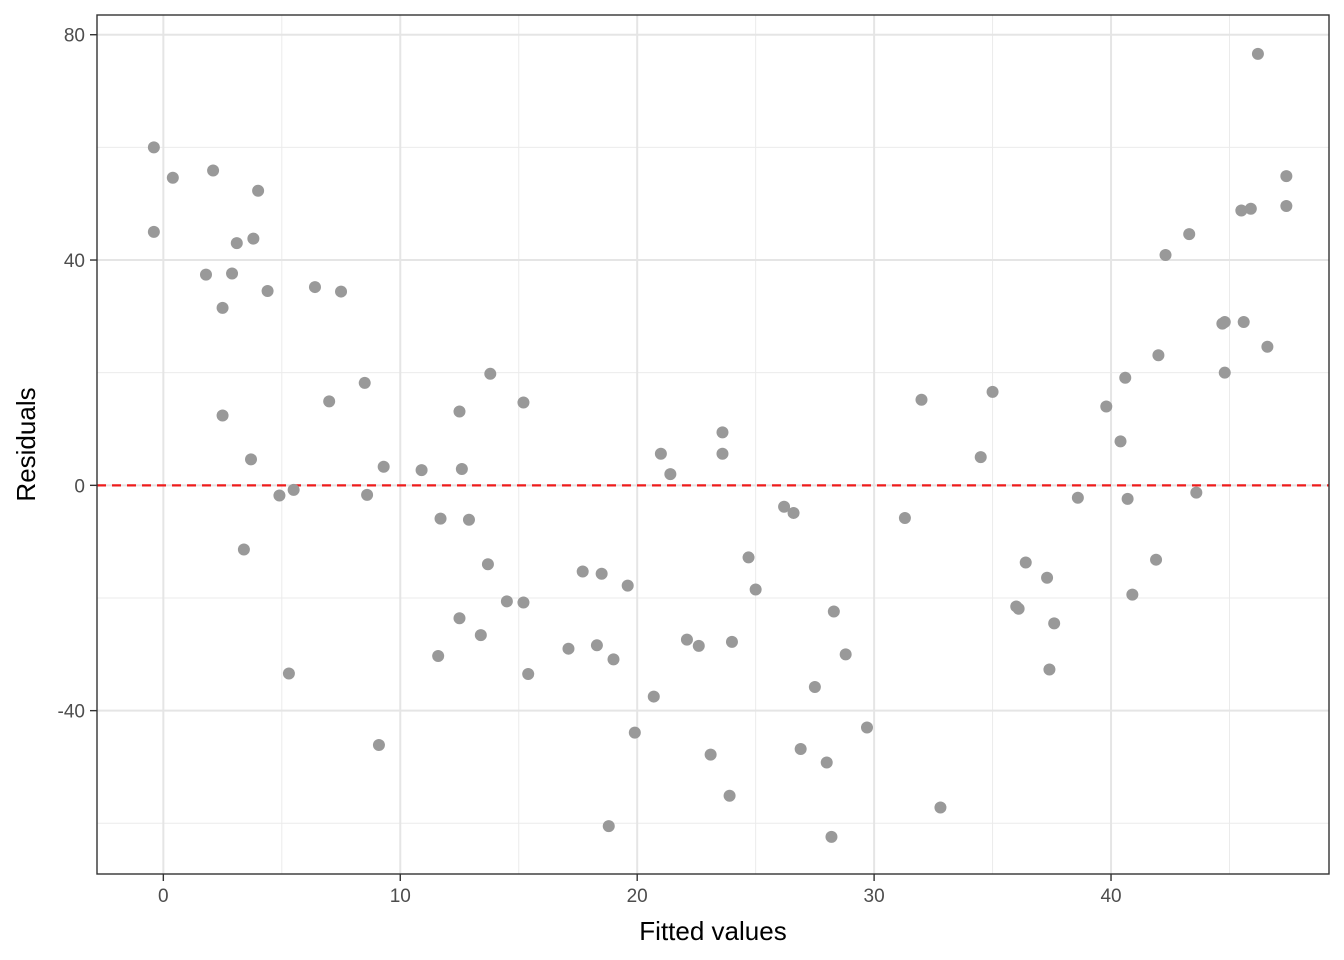 This screenshot has width=1344, height=960. Describe the element at coordinates (74, 261) in the screenshot. I see `y-tick-label: 40` at that location.